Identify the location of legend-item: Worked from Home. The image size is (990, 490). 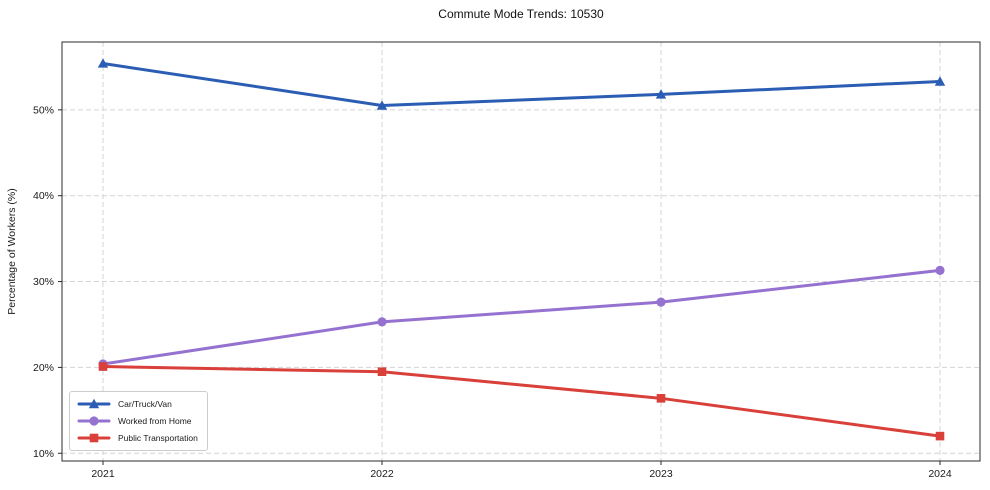
(137, 421).